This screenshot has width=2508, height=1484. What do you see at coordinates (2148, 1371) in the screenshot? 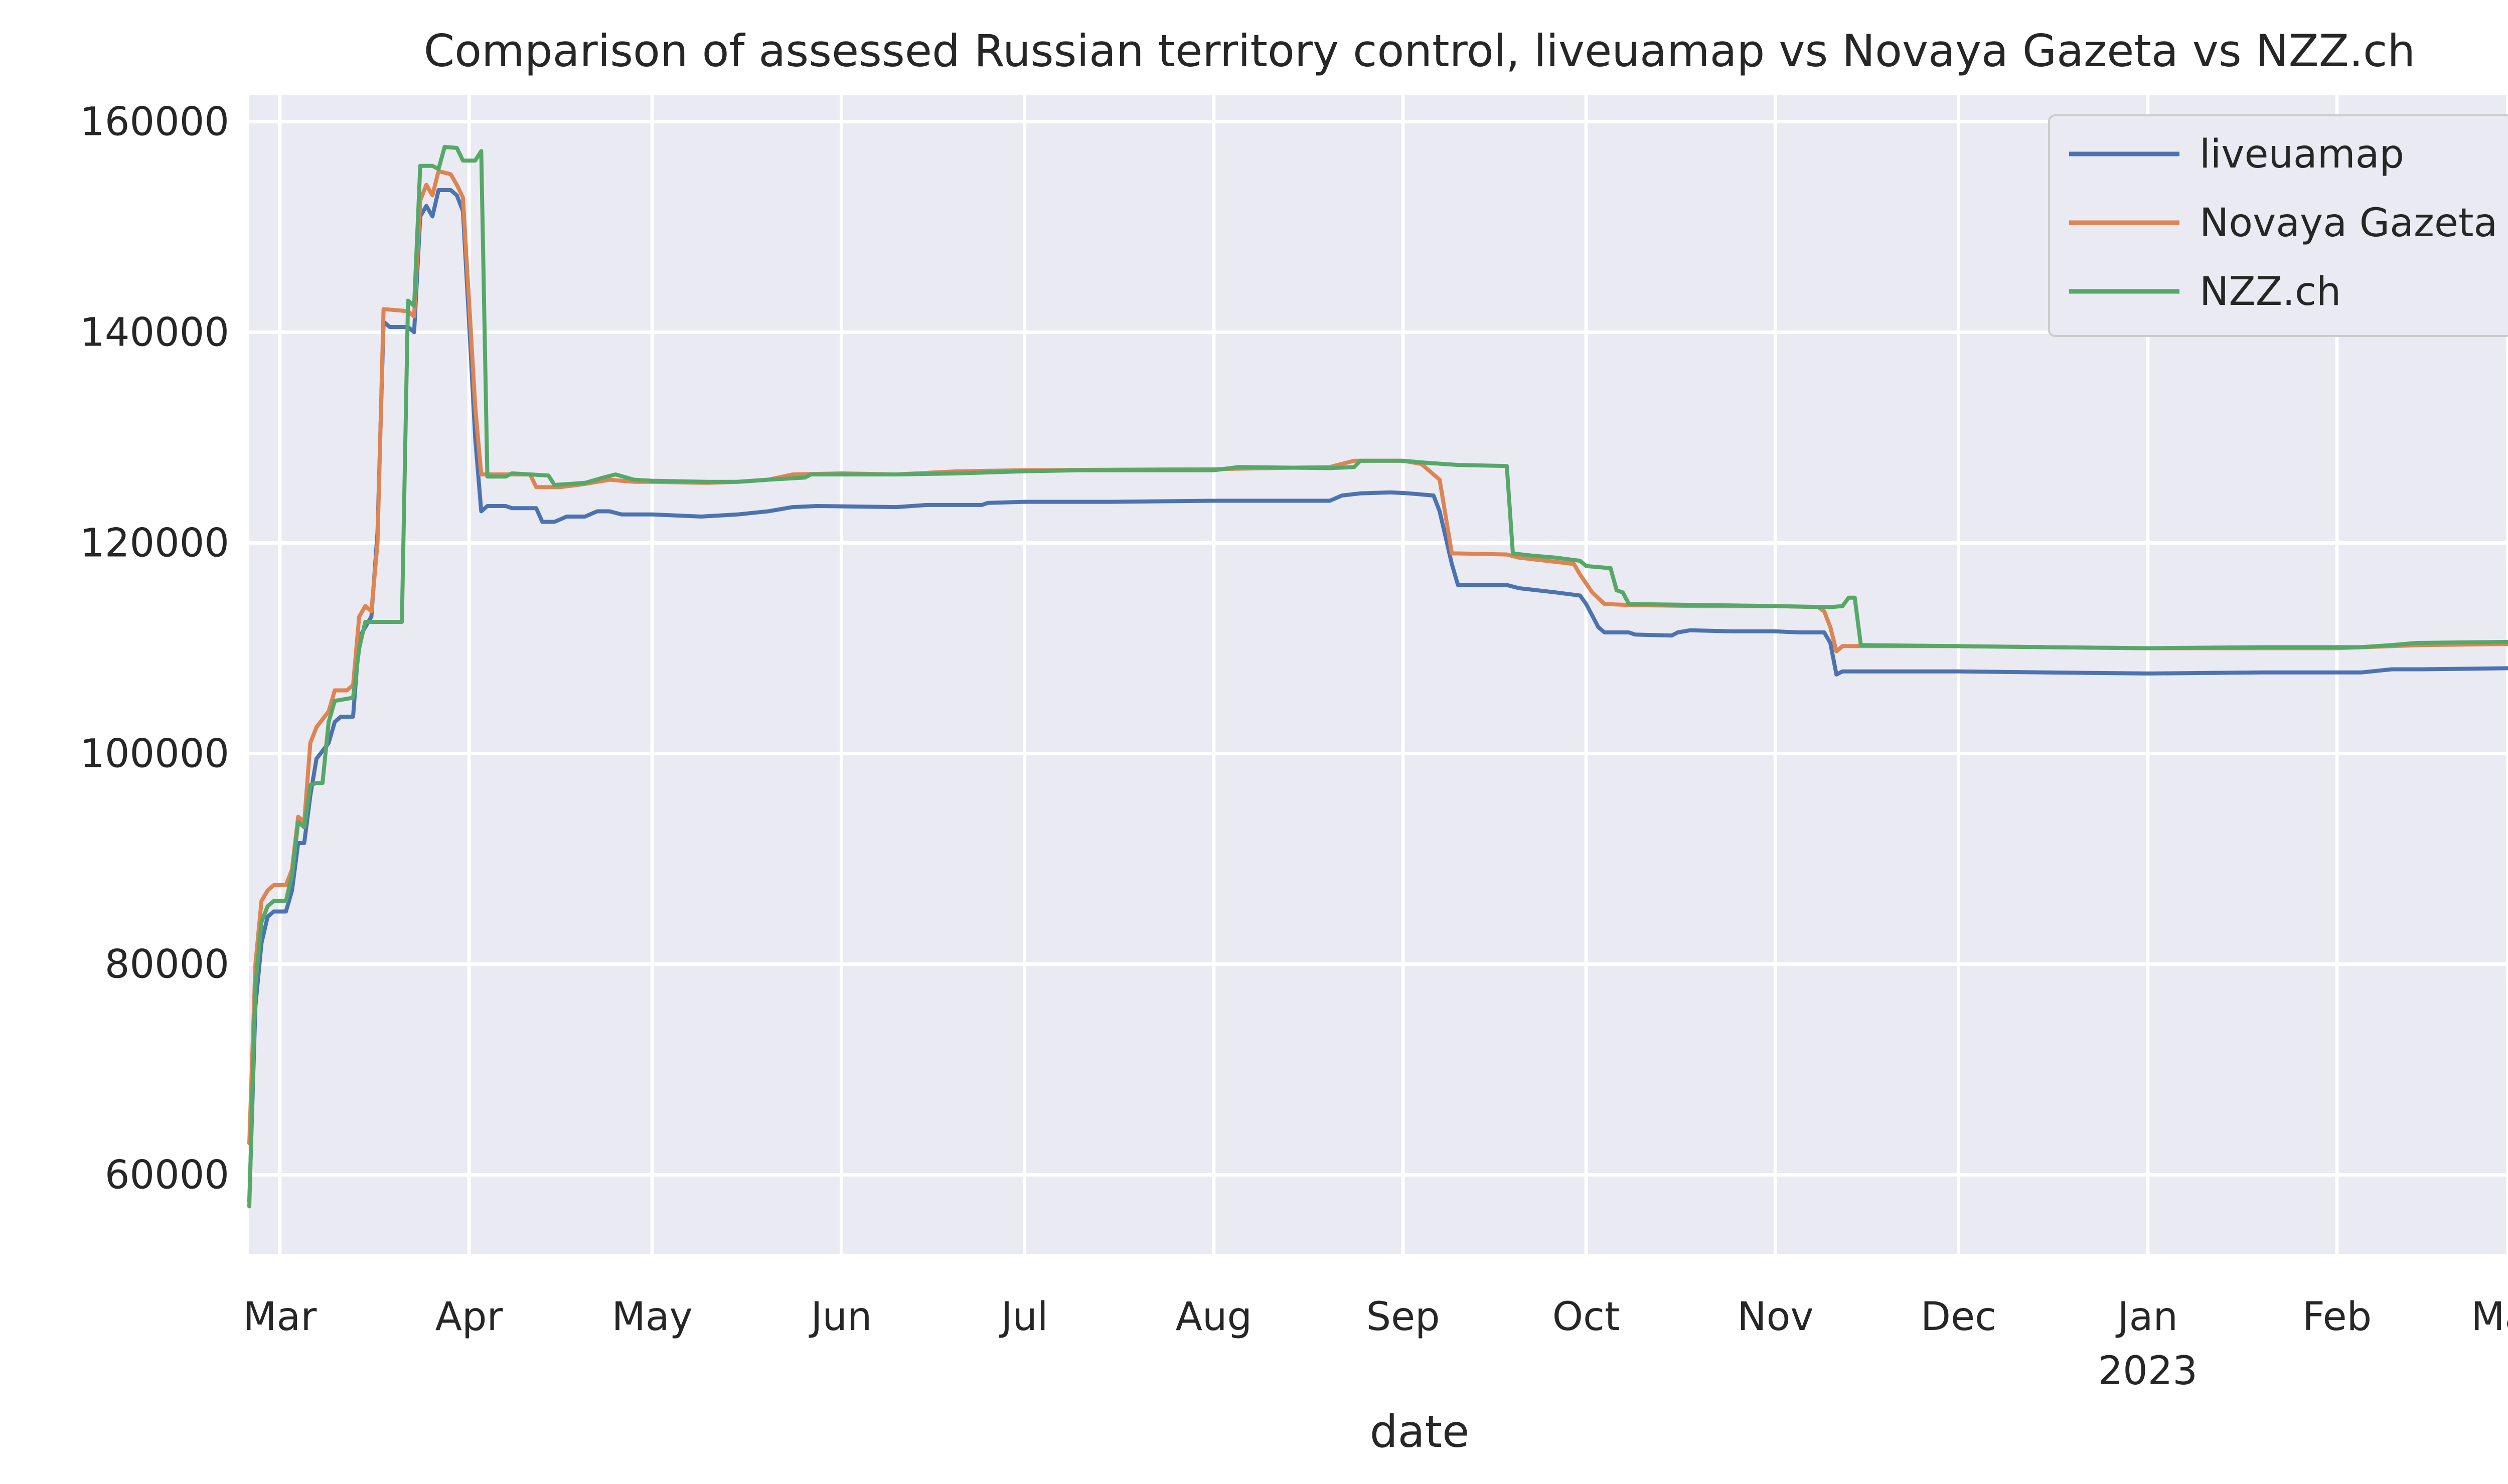
I see `x-tick-sublabel: 2023` at bounding box center [2148, 1371].